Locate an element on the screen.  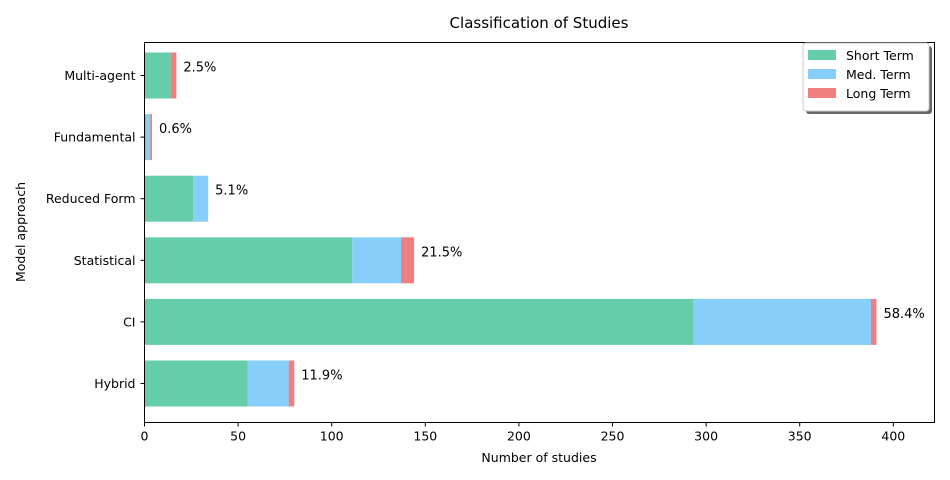
percent-label: 58.4% is located at coordinates (903, 314).